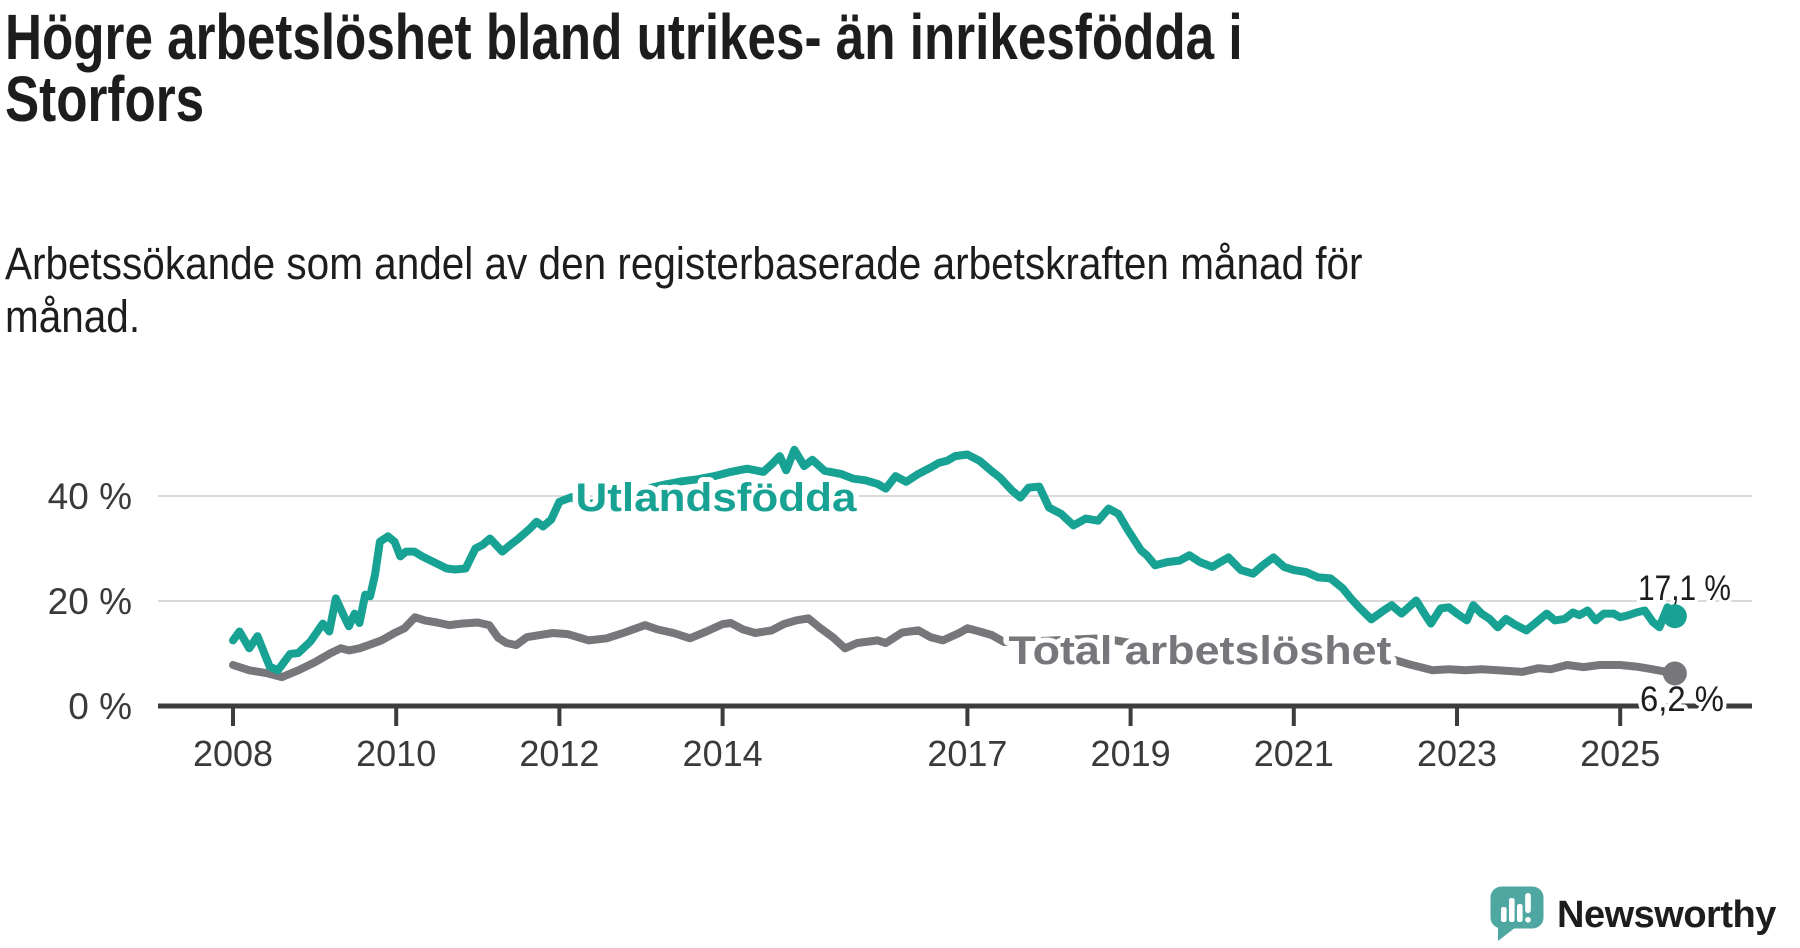 The height and width of the screenshot is (948, 1800). What do you see at coordinates (1528, 920) in the screenshot?
I see `logo-exclamation-dot-icon` at bounding box center [1528, 920].